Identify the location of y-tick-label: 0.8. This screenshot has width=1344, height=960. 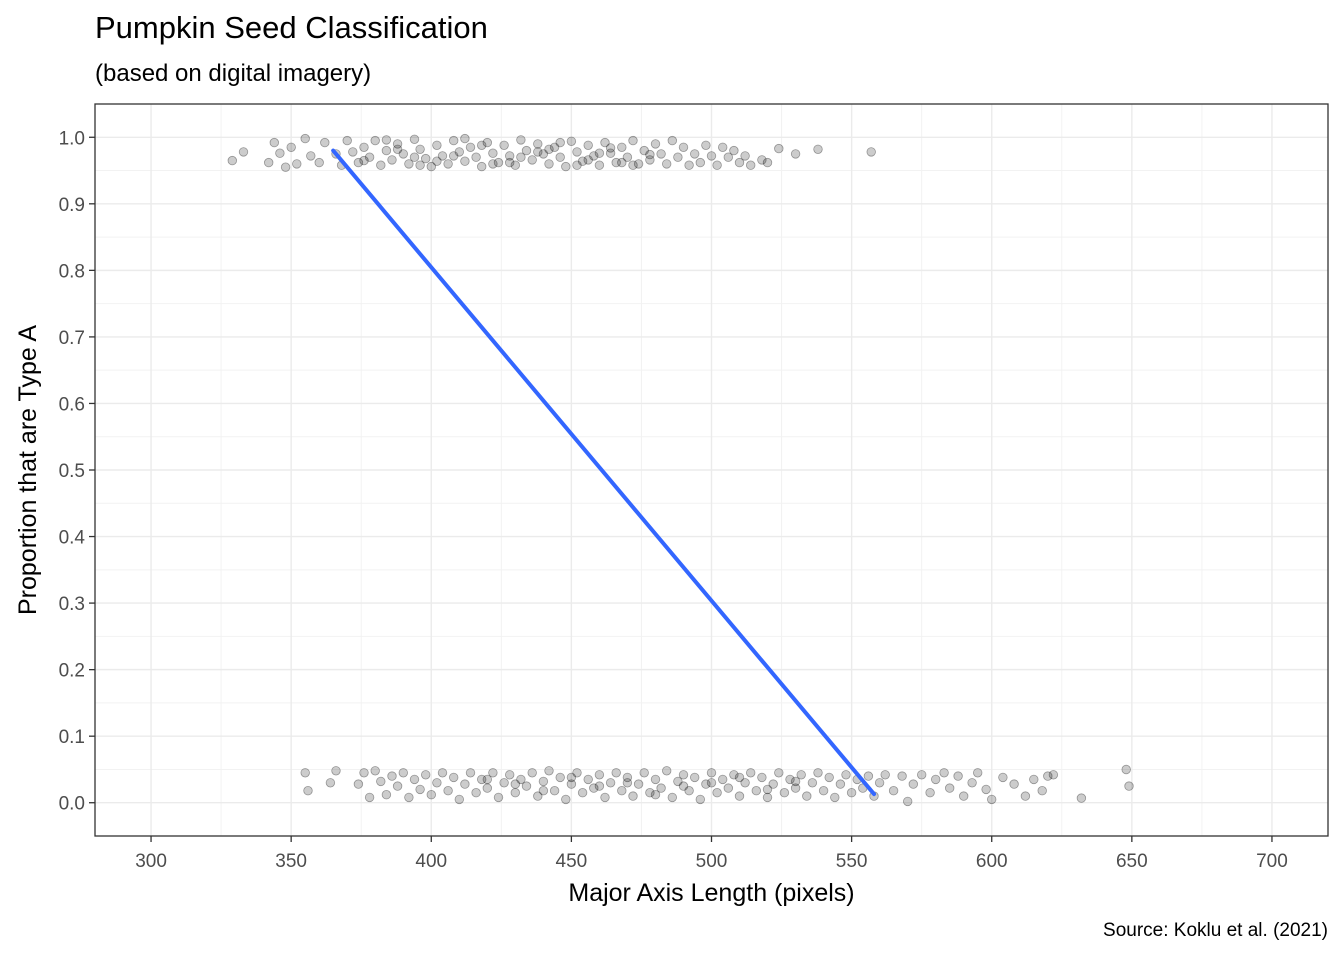
(72, 271).